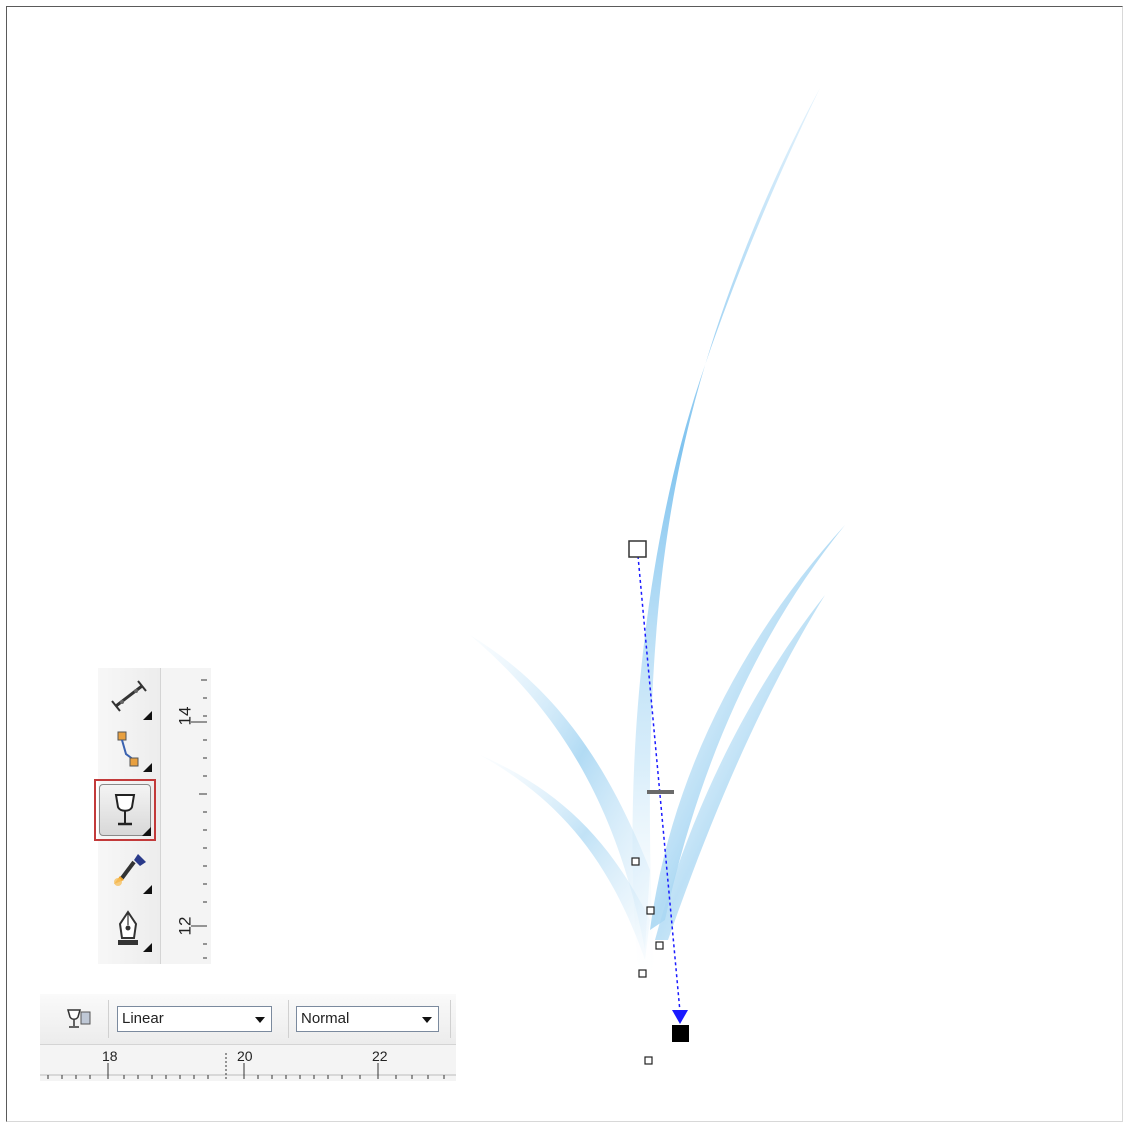  I want to click on transparency-type-value: Linear, so click(143, 1018).